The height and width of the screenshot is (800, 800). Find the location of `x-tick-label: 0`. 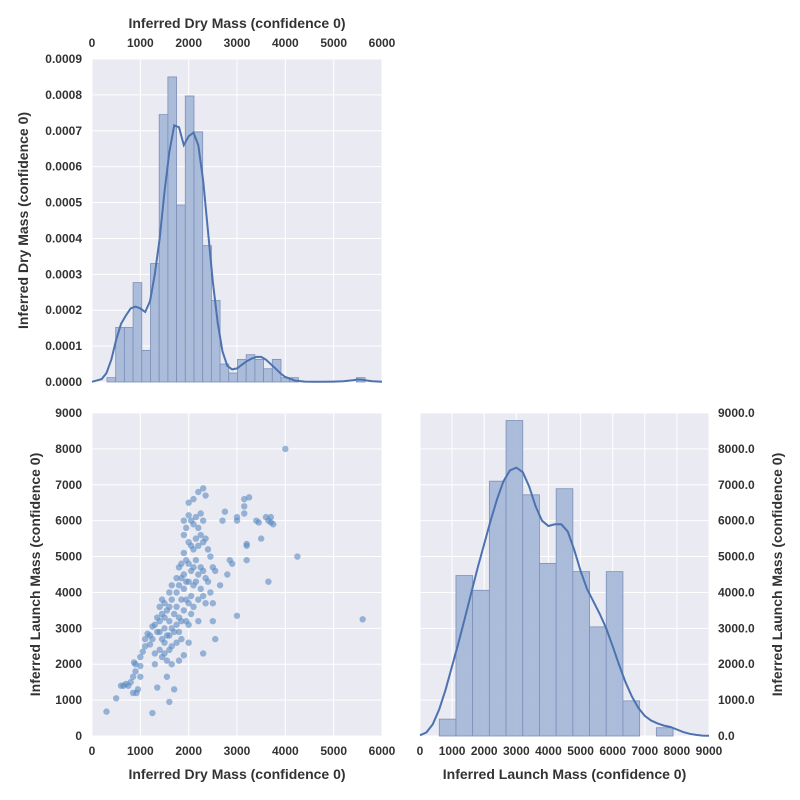

x-tick-label: 0 is located at coordinates (92, 751).